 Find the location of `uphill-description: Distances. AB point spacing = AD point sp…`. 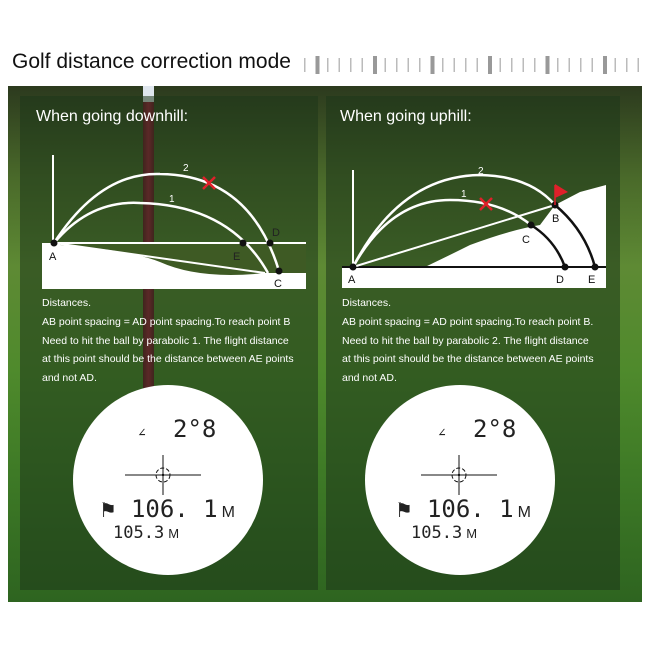

uphill-description: Distances. AB point spacing = AD point sp… is located at coordinates (468, 341).